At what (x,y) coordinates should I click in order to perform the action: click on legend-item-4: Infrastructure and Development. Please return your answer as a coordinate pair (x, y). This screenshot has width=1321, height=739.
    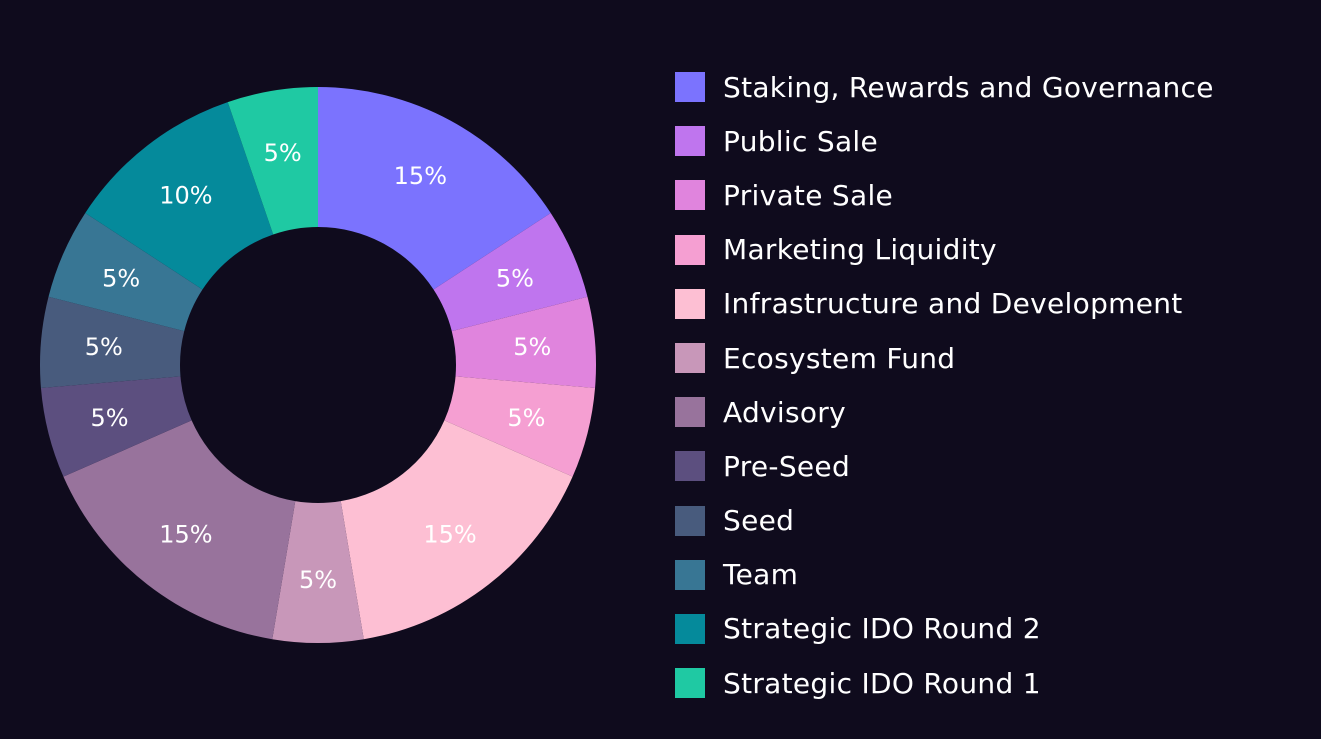
    Looking at the image, I should click on (944, 304).